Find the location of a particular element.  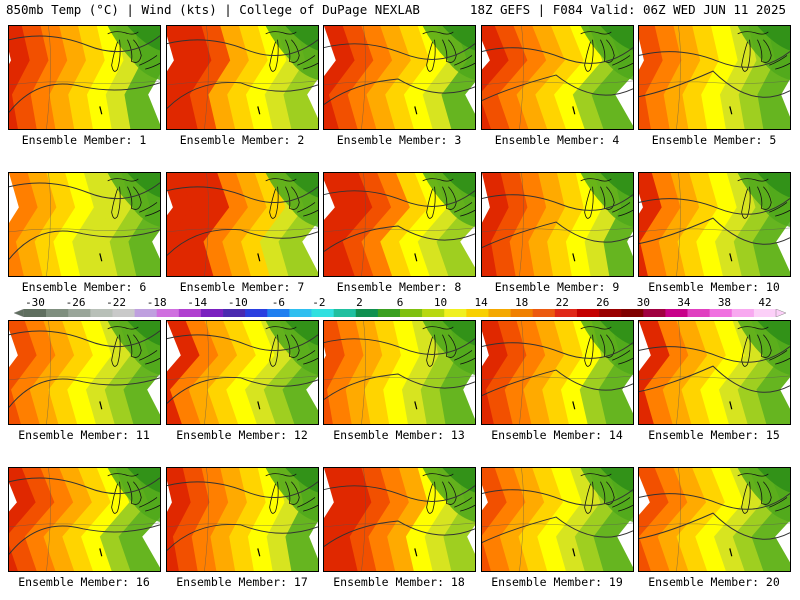

colorbar-tick-label: 6 is located at coordinates (400, 302).